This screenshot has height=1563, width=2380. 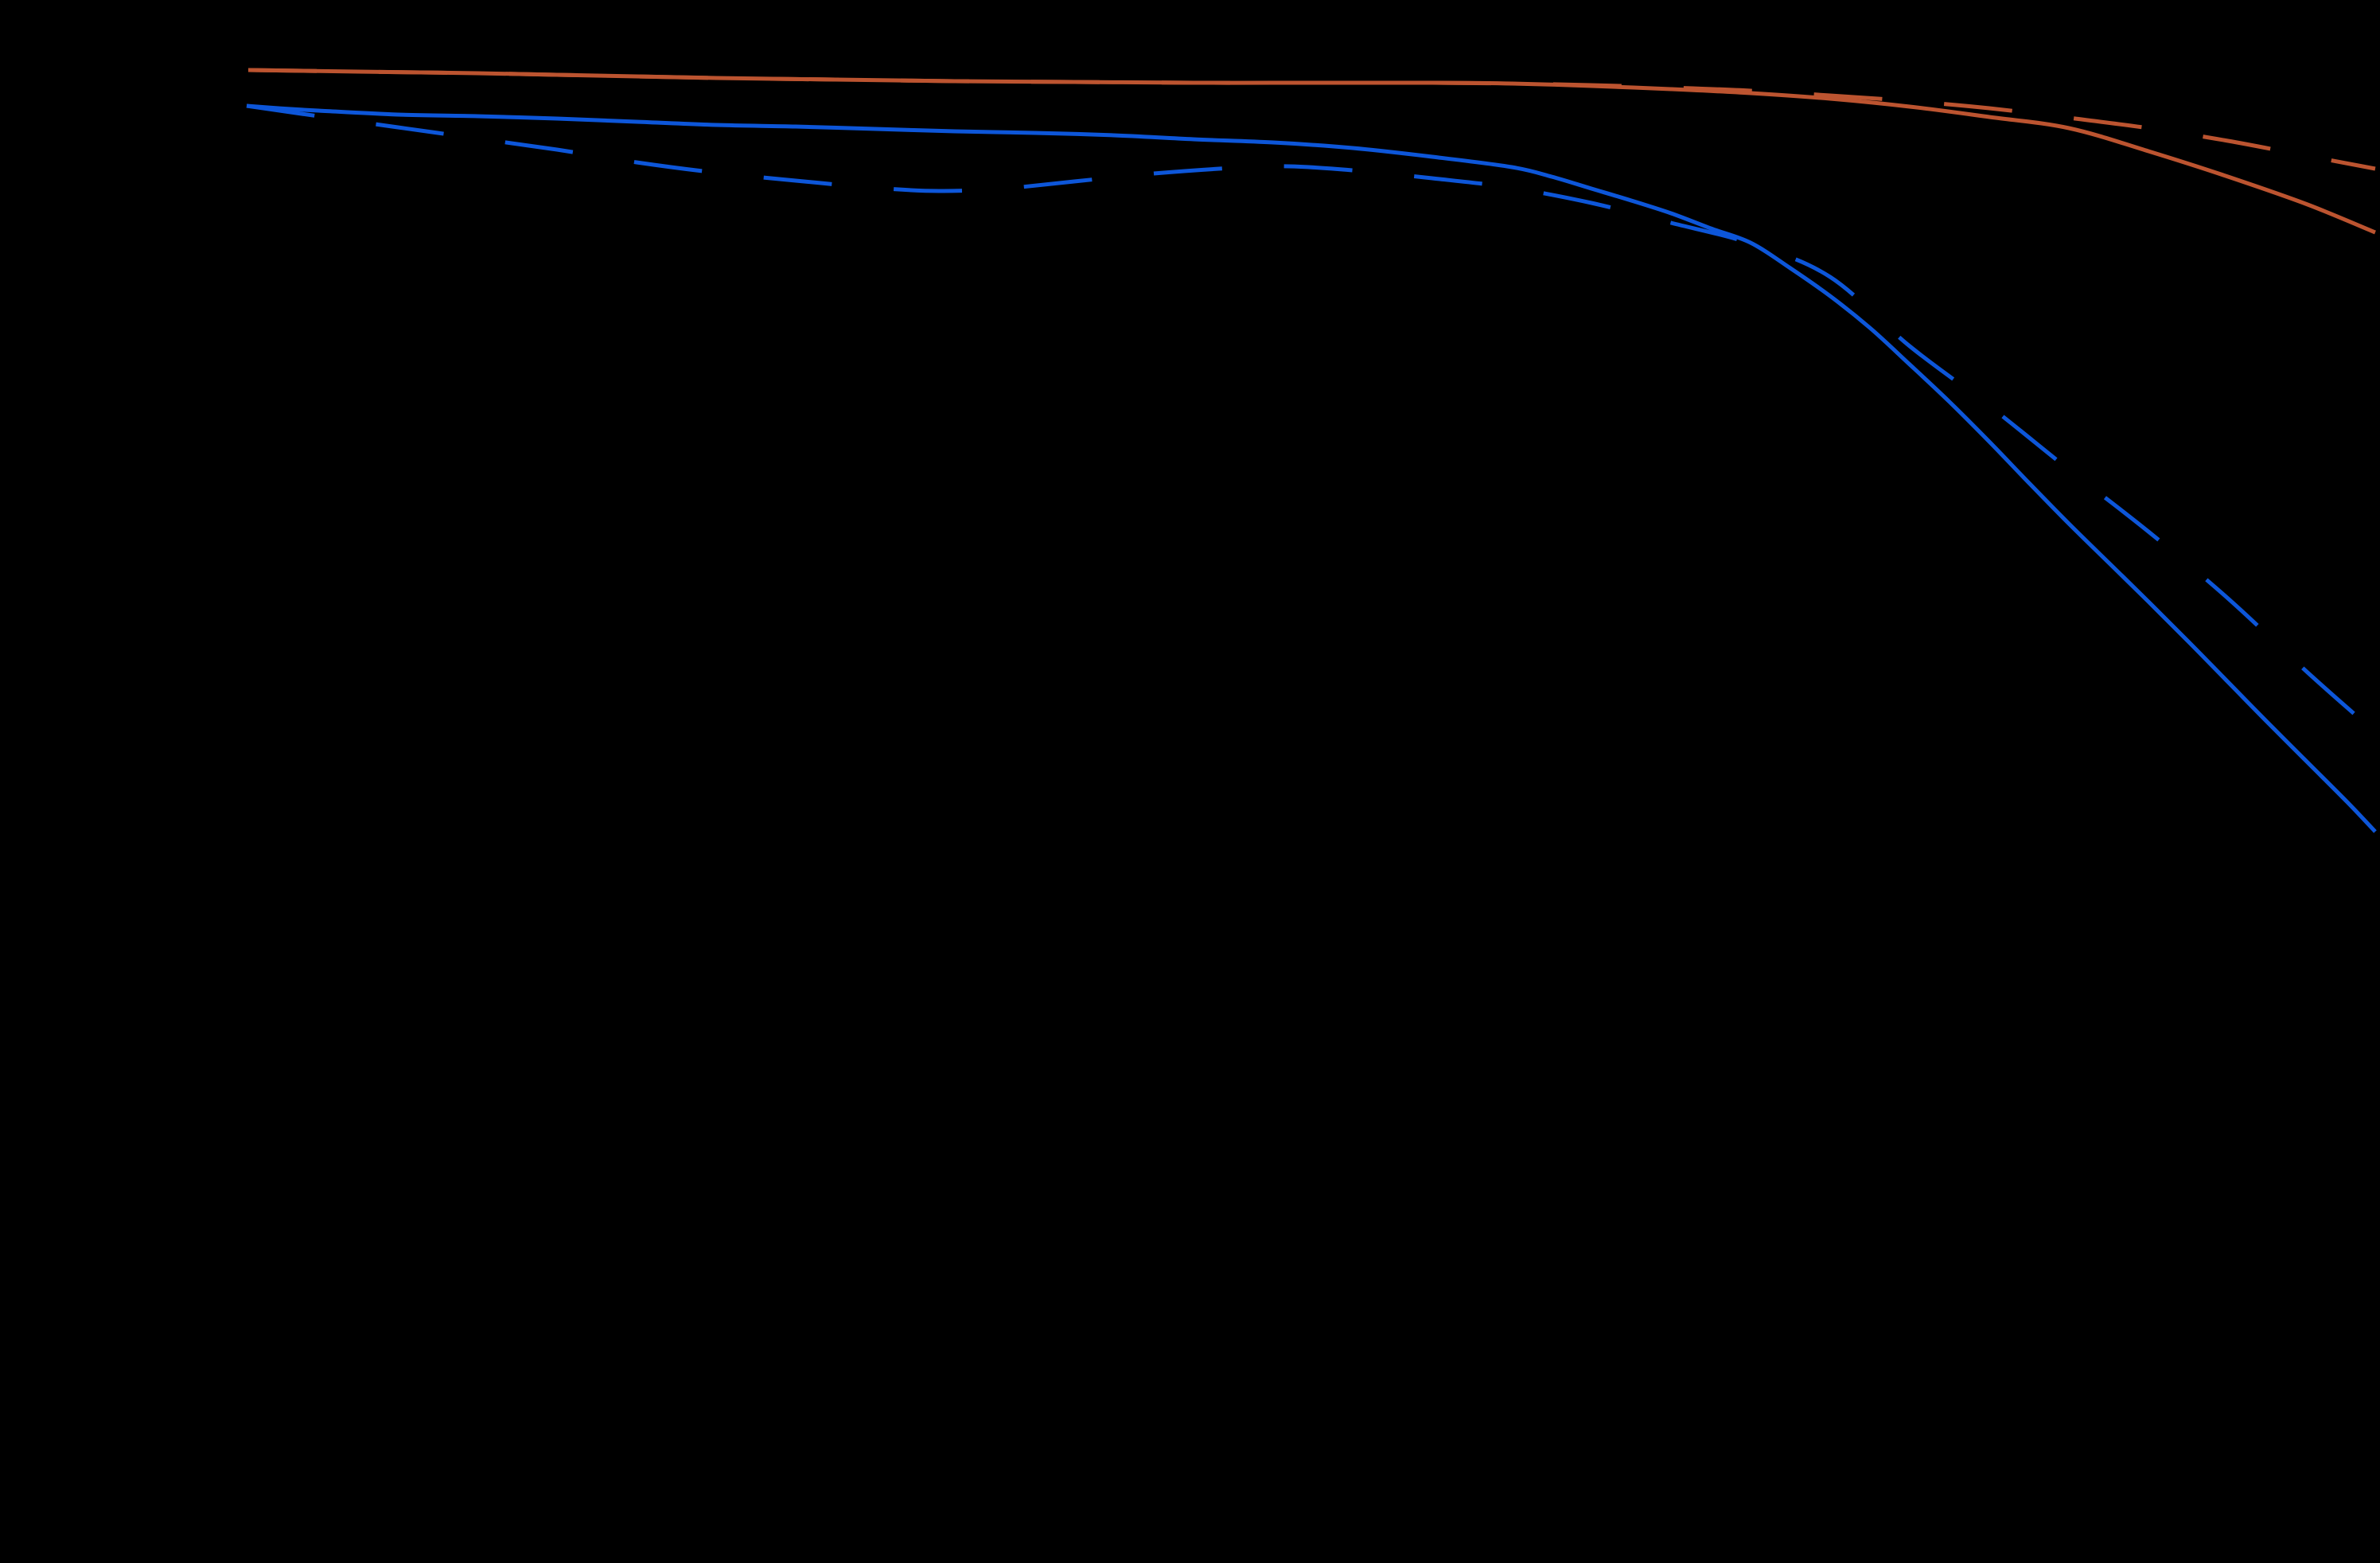 I want to click on orange-dashed-line, so click(x=1311, y=119).